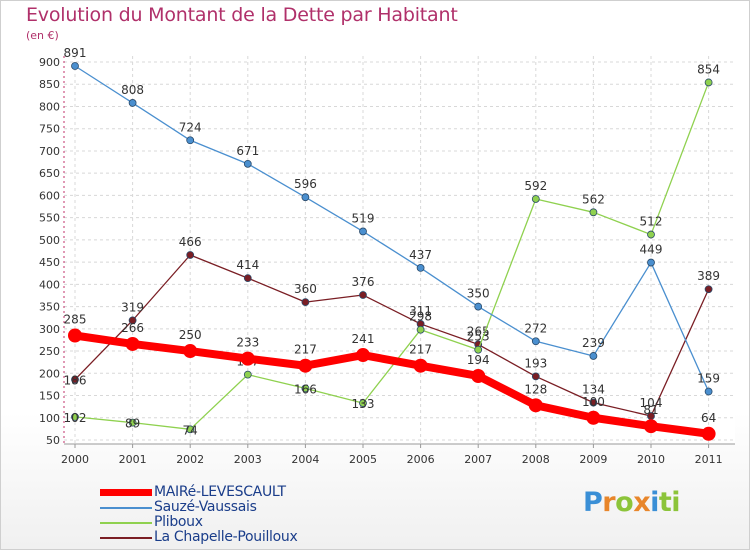  Describe the element at coordinates (609, 502) in the screenshot. I see `logo-letter: r` at that location.